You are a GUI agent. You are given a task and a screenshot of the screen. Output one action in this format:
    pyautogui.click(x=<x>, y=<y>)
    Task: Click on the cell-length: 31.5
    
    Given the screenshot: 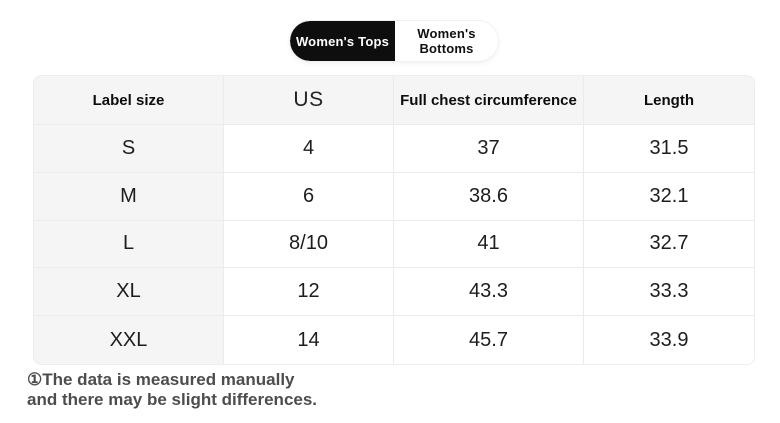 What is the action you would take?
    pyautogui.click(x=669, y=149)
    